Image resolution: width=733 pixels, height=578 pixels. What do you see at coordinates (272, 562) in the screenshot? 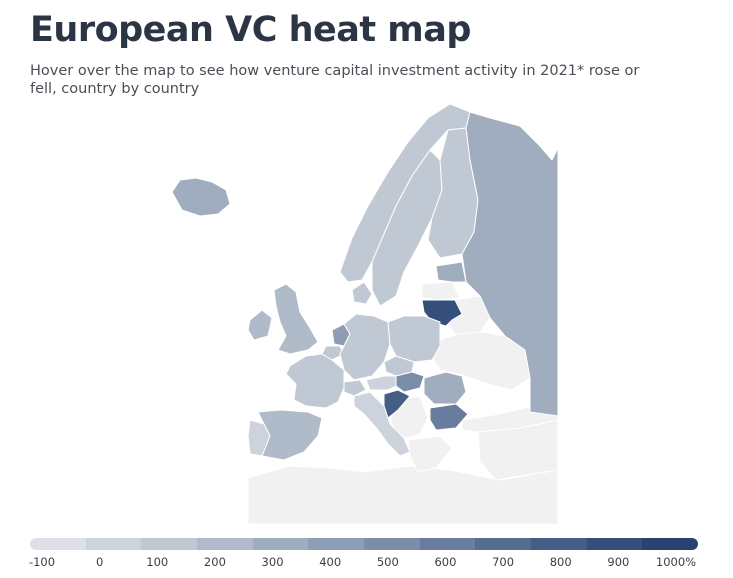
I see `legend-label: 300` at bounding box center [272, 562].